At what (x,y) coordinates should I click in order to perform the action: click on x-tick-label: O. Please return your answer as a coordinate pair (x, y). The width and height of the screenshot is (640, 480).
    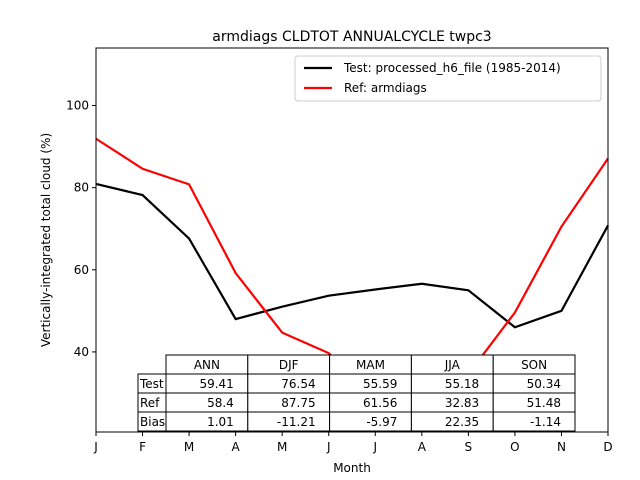
    Looking at the image, I should click on (514, 447).